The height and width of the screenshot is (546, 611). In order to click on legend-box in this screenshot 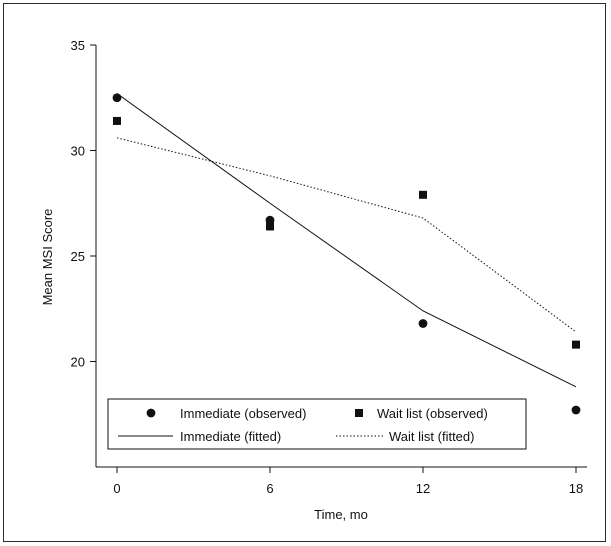, I will do `click(317, 424)`.